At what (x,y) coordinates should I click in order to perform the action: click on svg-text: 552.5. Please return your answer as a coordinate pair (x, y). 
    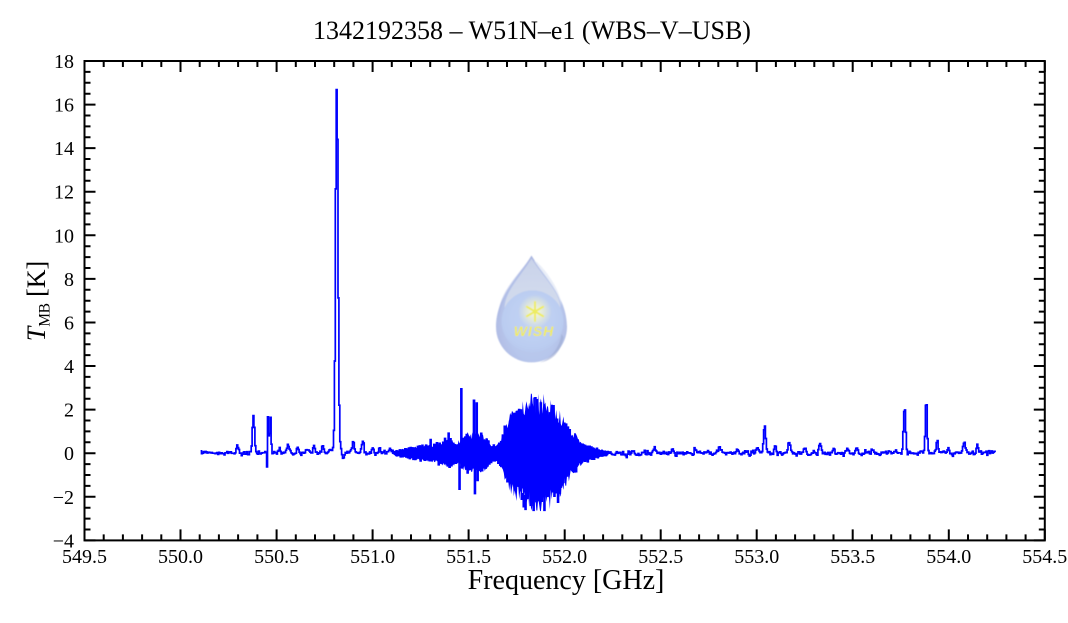
    Looking at the image, I should click on (660, 557).